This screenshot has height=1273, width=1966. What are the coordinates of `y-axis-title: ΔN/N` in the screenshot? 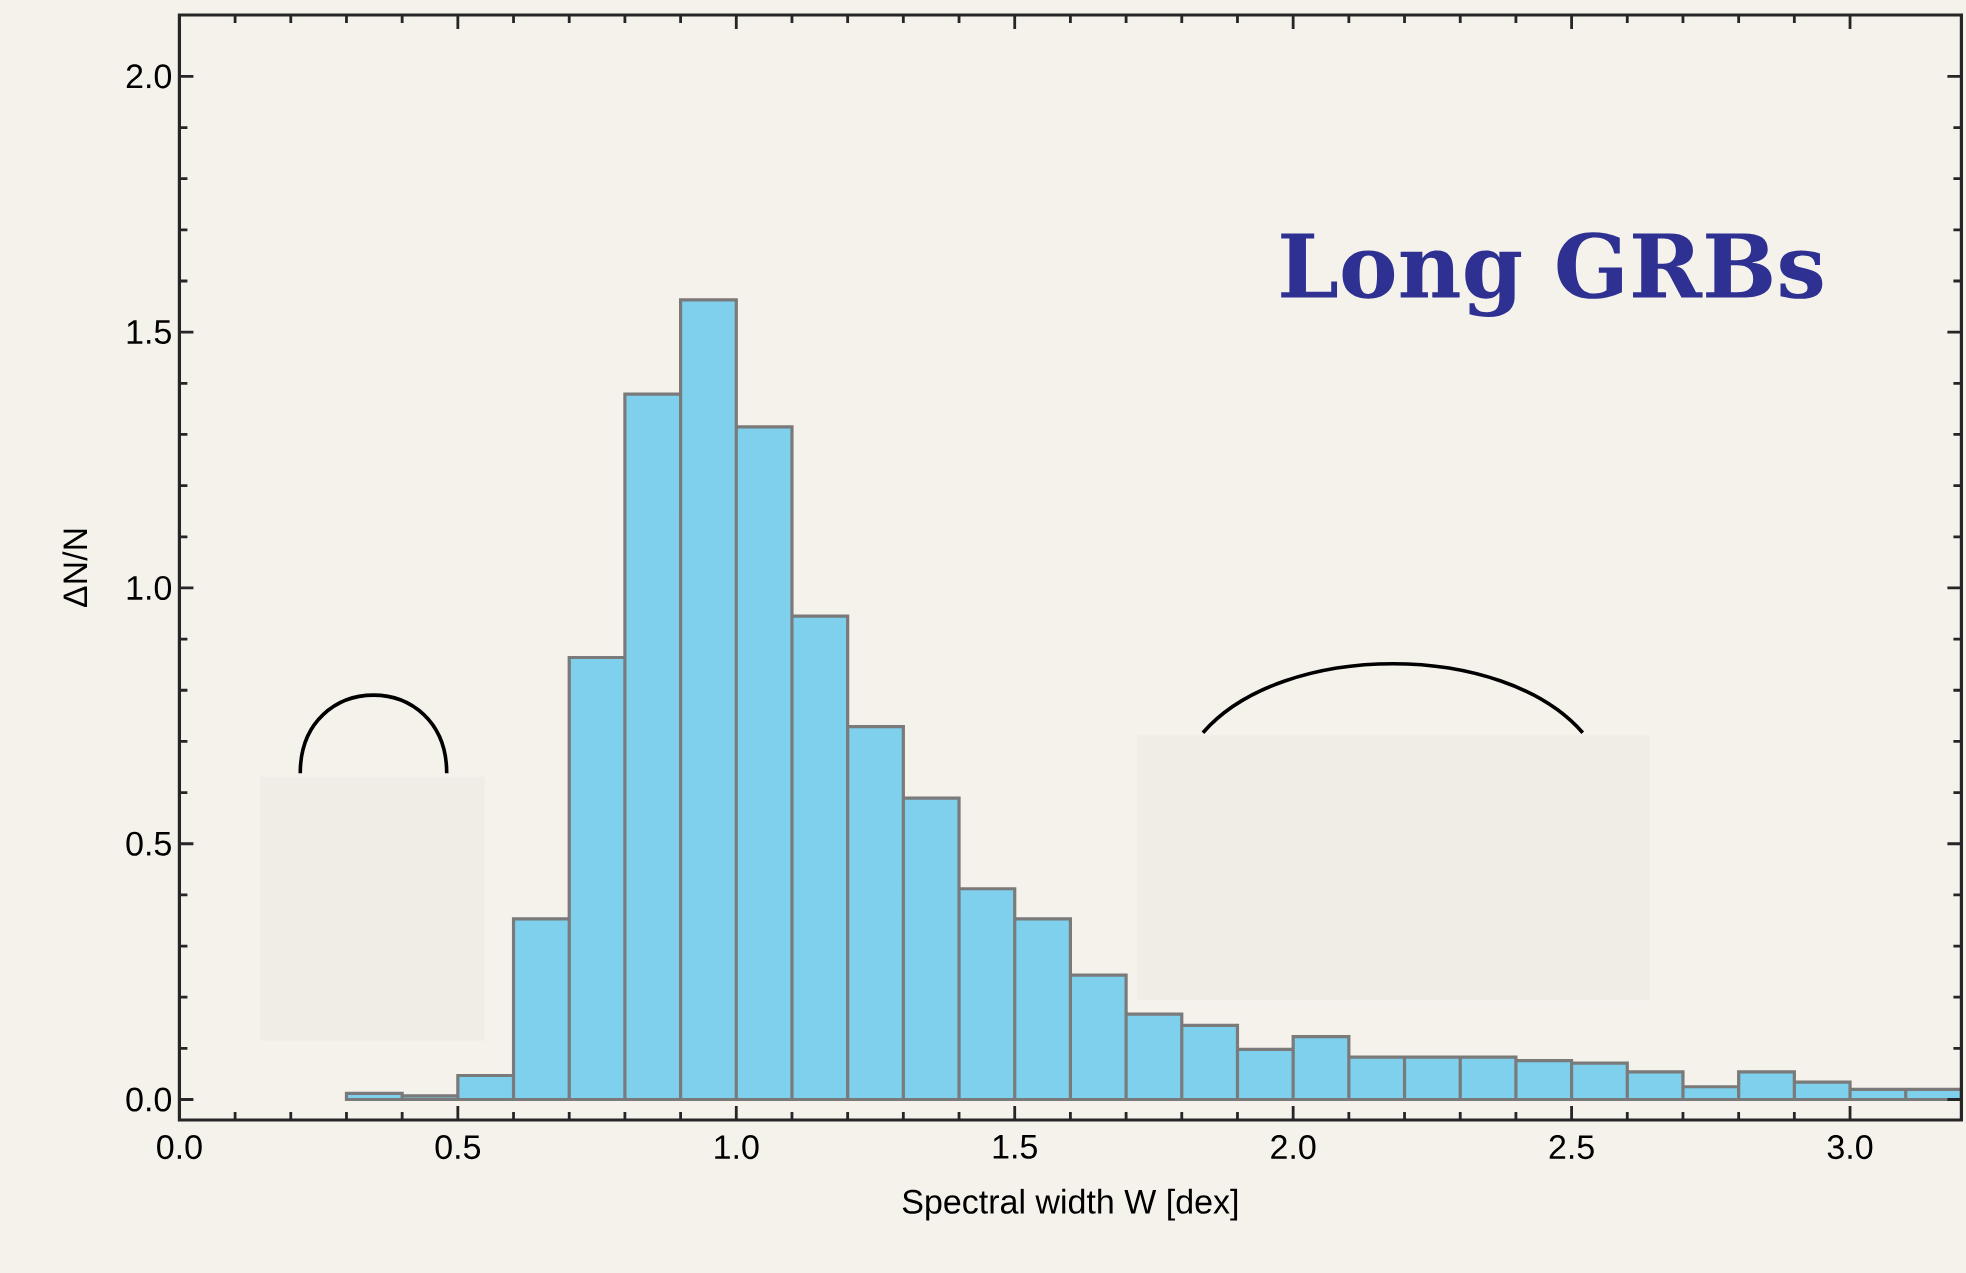 It's located at (75, 568).